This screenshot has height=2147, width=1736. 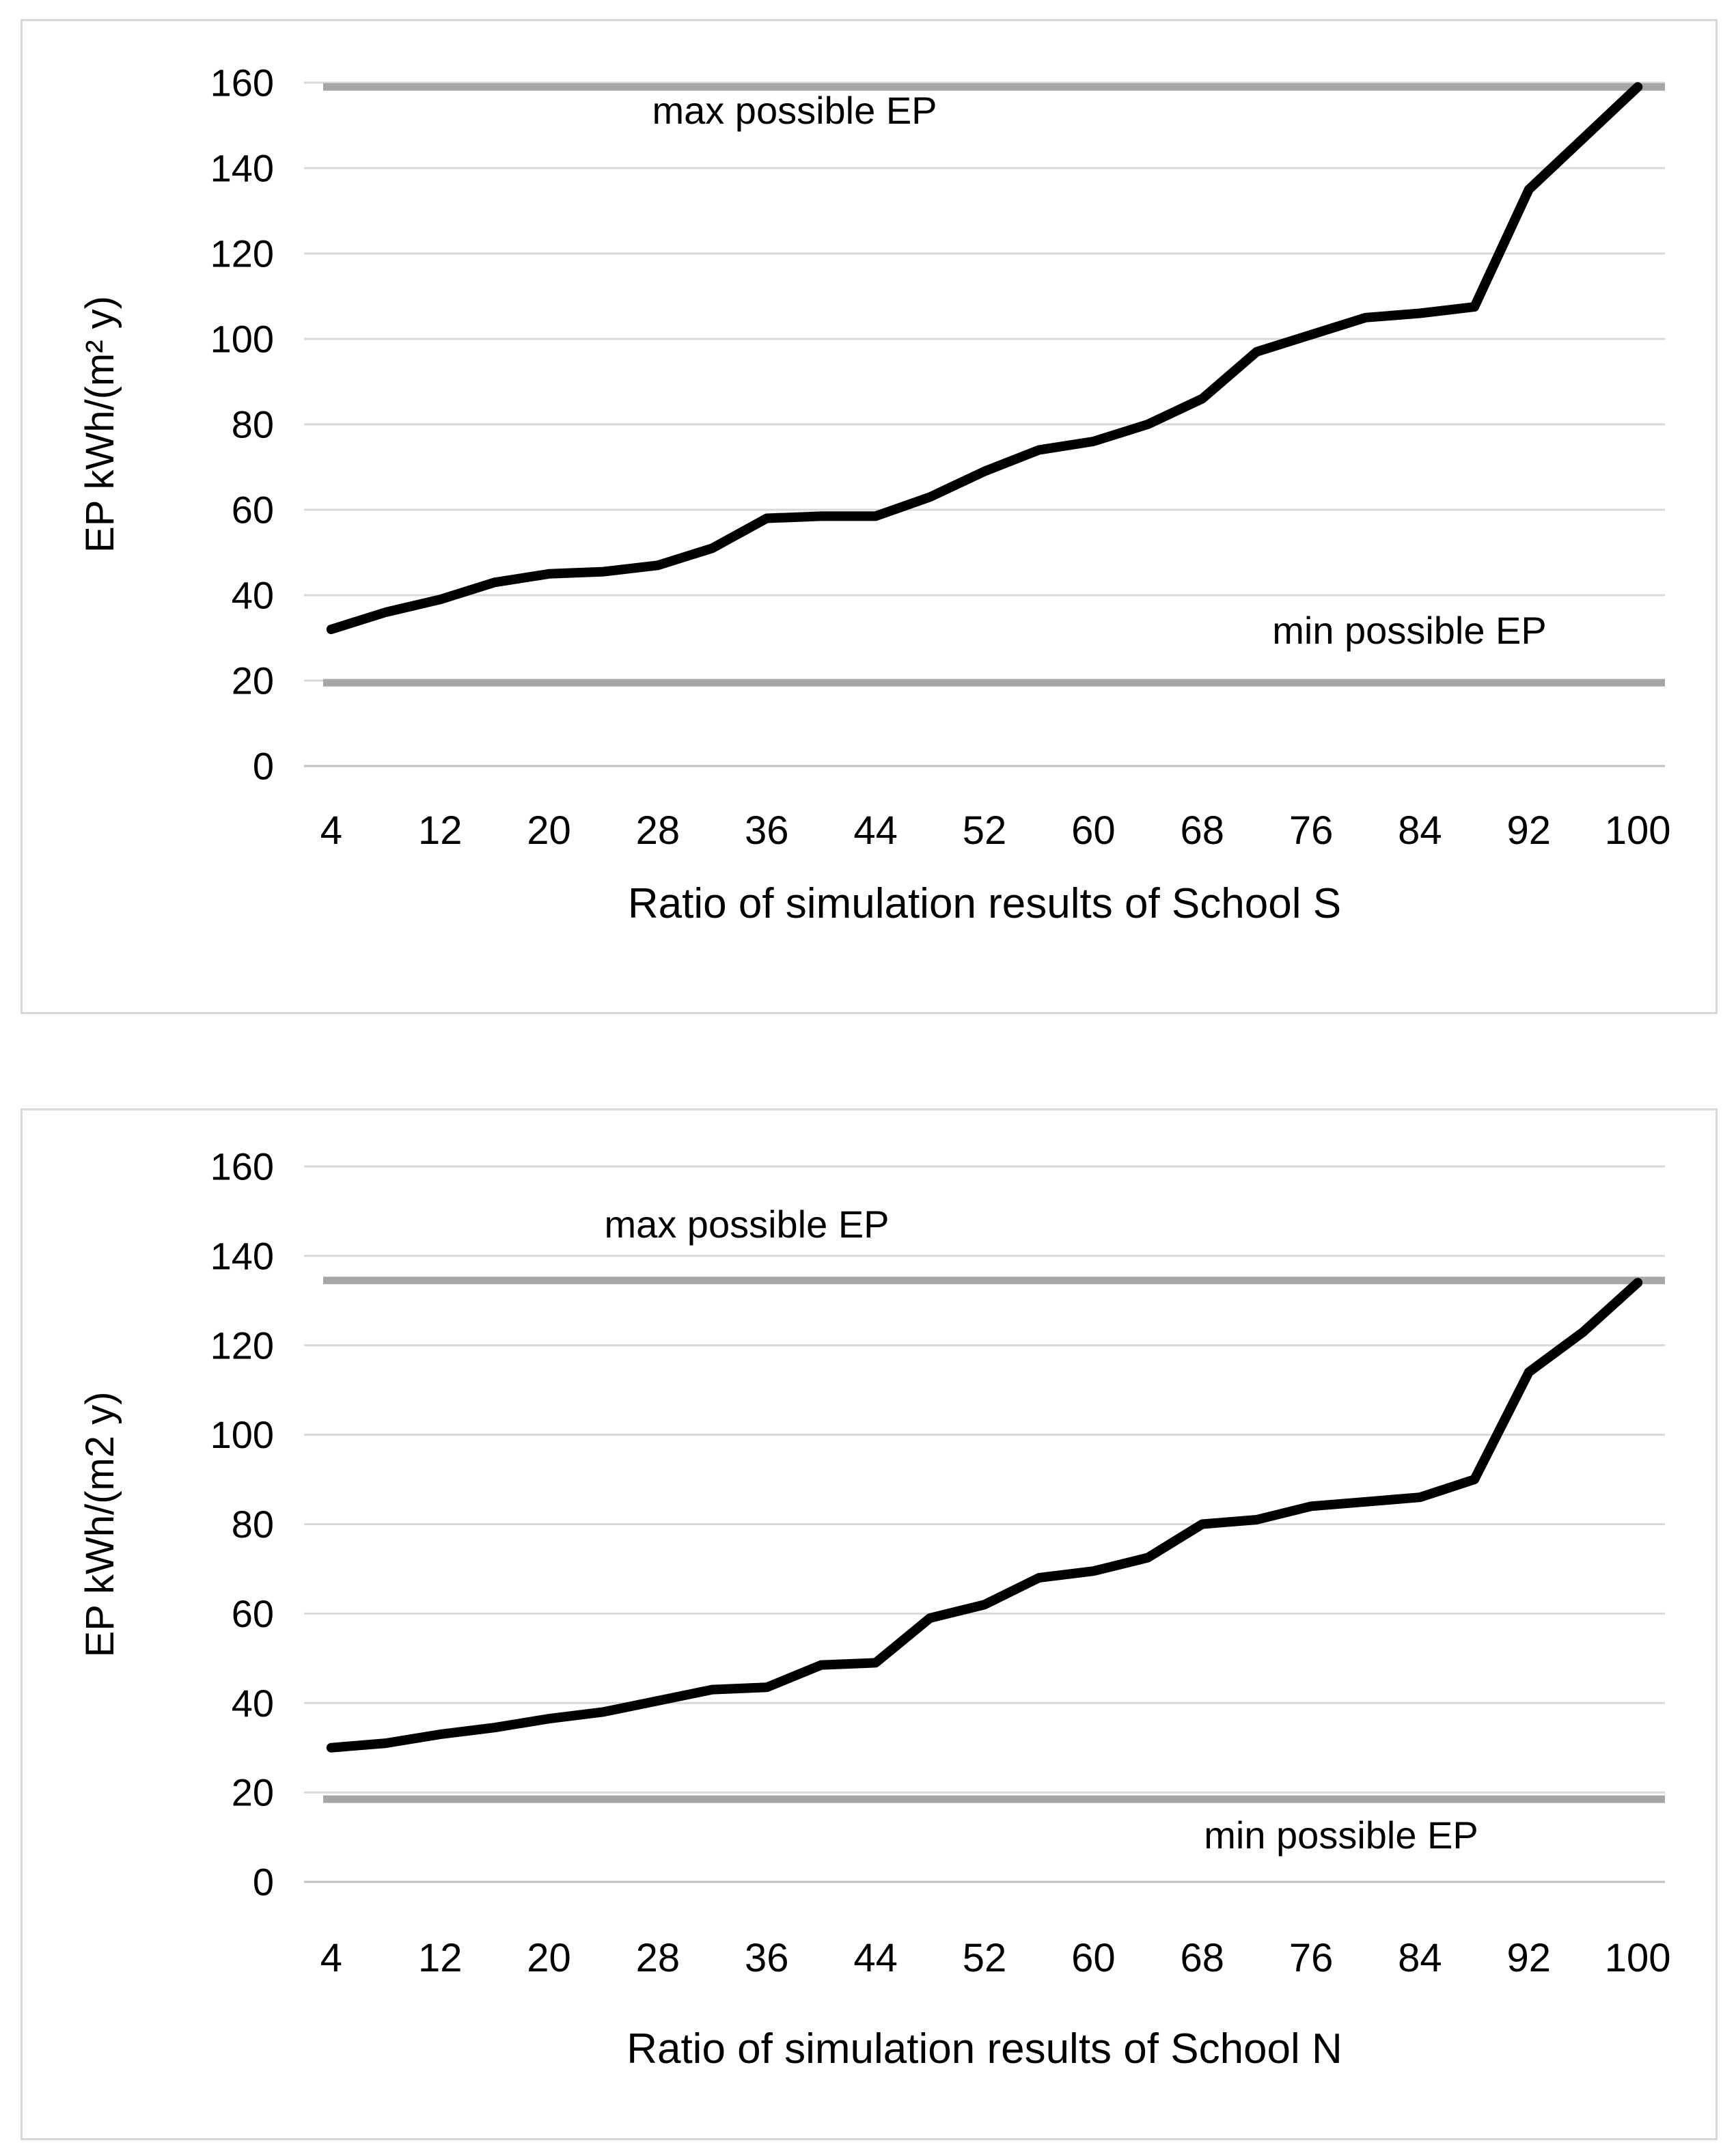 What do you see at coordinates (100, 424) in the screenshot?
I see `y-axis-title: EP kWh/(m² y)` at bounding box center [100, 424].